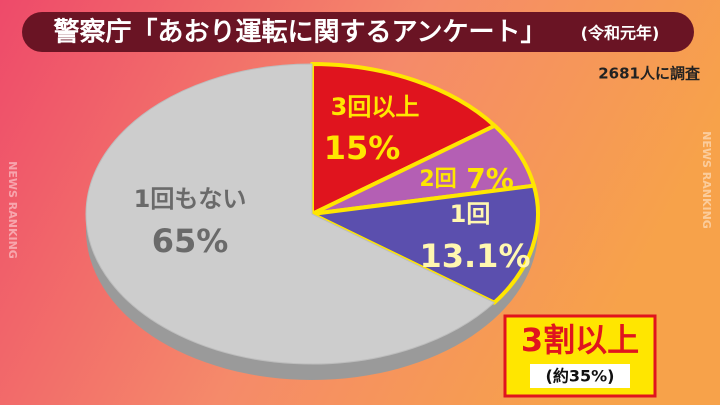 The width and height of the screenshot is (720, 405). I want to click on callout-subtitle: (約35%), so click(580, 376).